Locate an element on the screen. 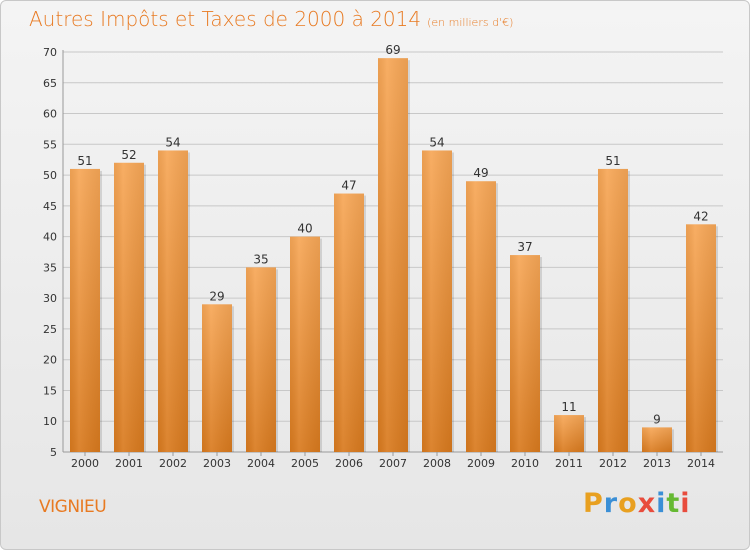 Image resolution: width=750 pixels, height=550 pixels. y-tick-label: 50 is located at coordinates (50, 175).